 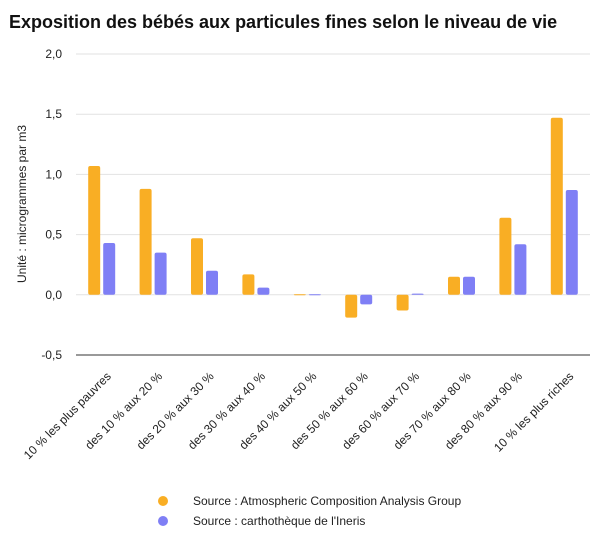 What do you see at coordinates (53, 54) in the screenshot?
I see `y-tick-label: 2,0` at bounding box center [53, 54].